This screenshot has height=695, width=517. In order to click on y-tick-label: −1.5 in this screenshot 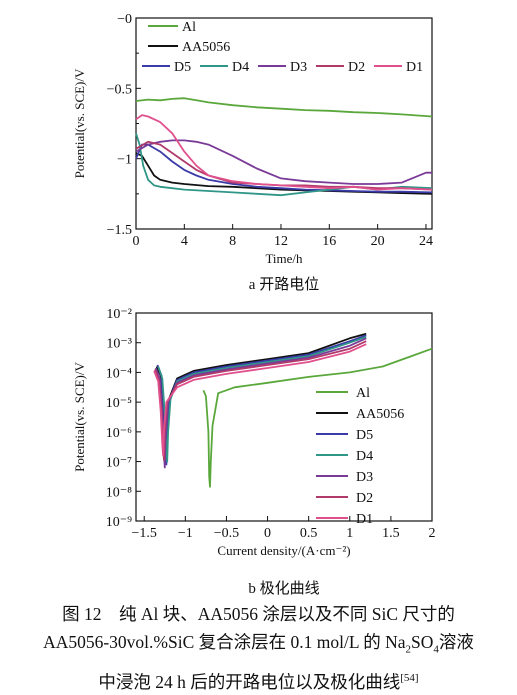, I will do `click(119, 230)`.